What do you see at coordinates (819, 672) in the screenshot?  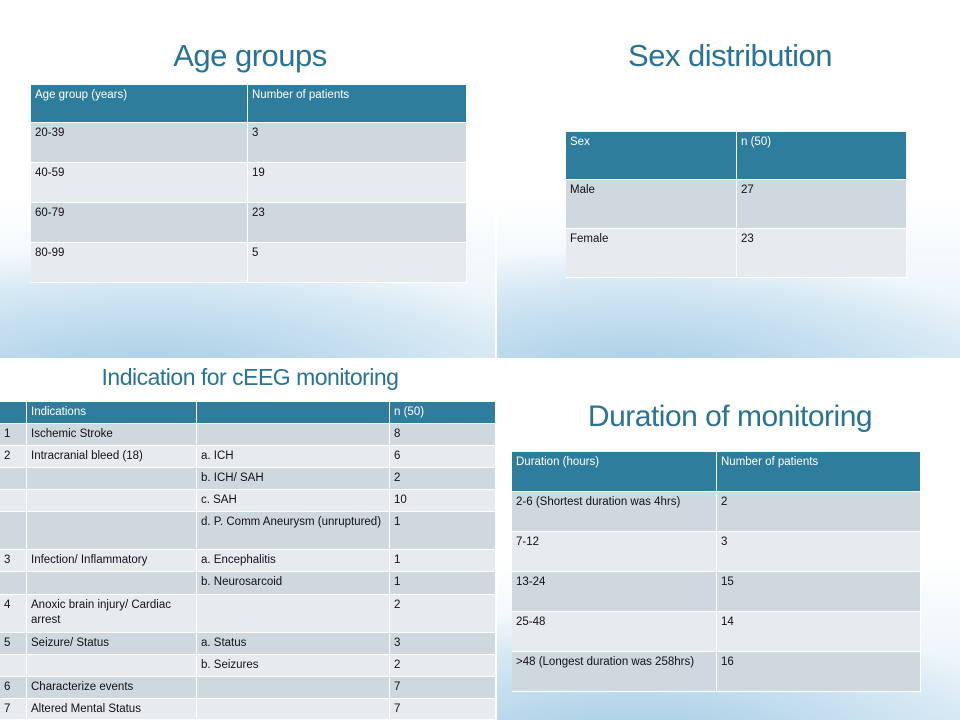 I see `table-cell: 16` at bounding box center [819, 672].